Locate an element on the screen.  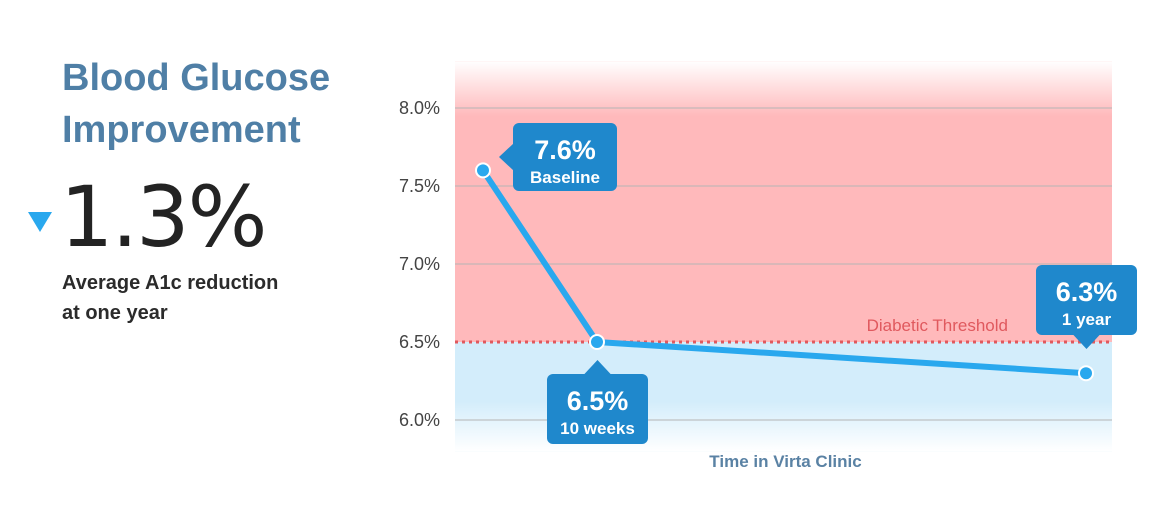
caption-line-2: at one year is located at coordinates (115, 313).